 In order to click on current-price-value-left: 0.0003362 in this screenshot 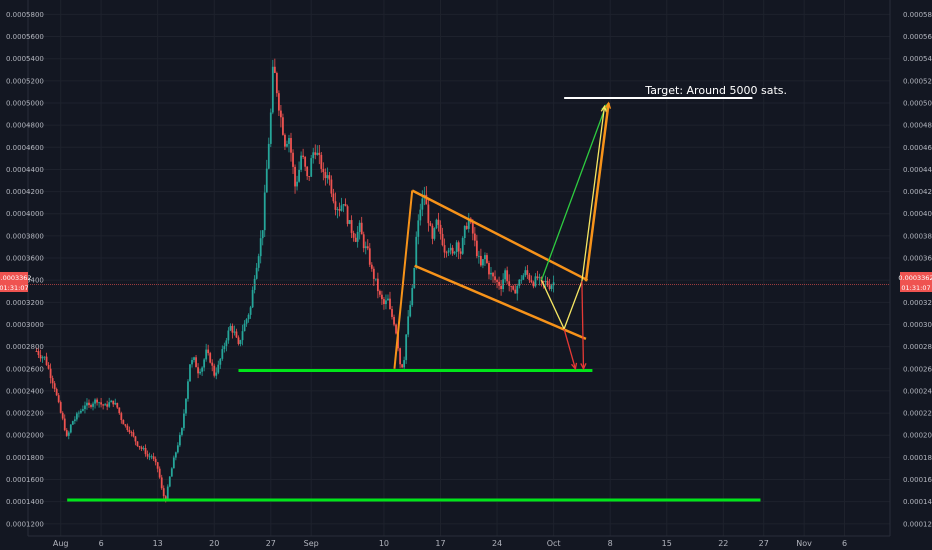, I will do `click(16, 278)`.